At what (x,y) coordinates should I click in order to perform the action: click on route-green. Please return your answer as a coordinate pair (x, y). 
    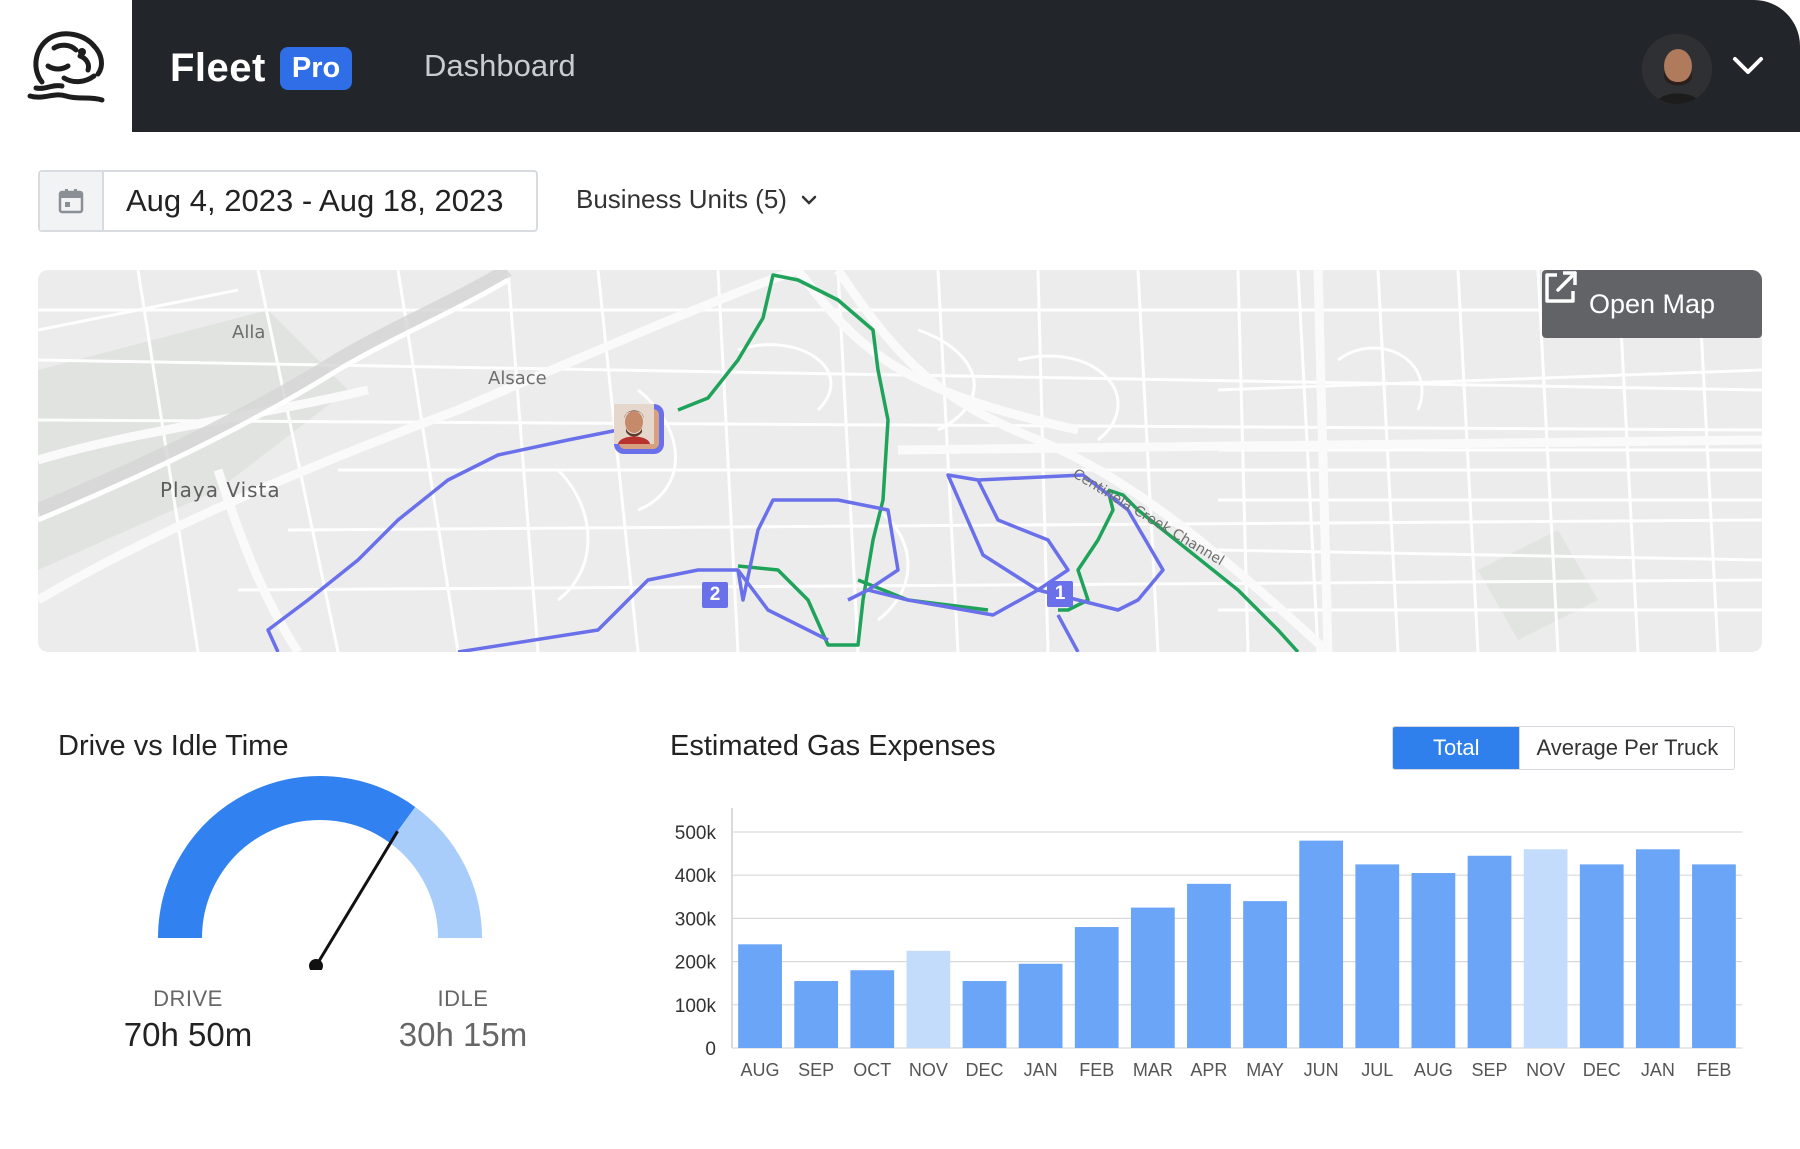
    Looking at the image, I should click on (988, 462).